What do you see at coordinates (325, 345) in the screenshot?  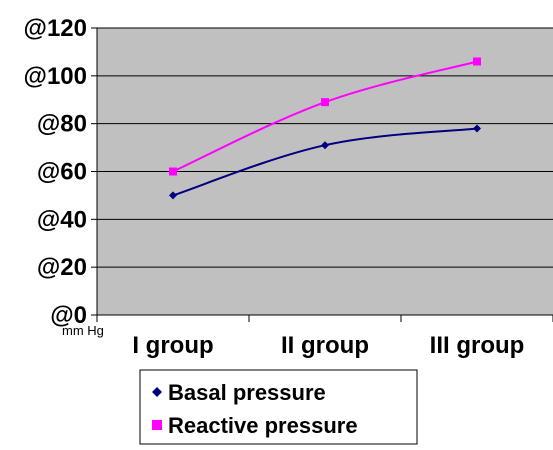 I see `x-category-label: II group` at bounding box center [325, 345].